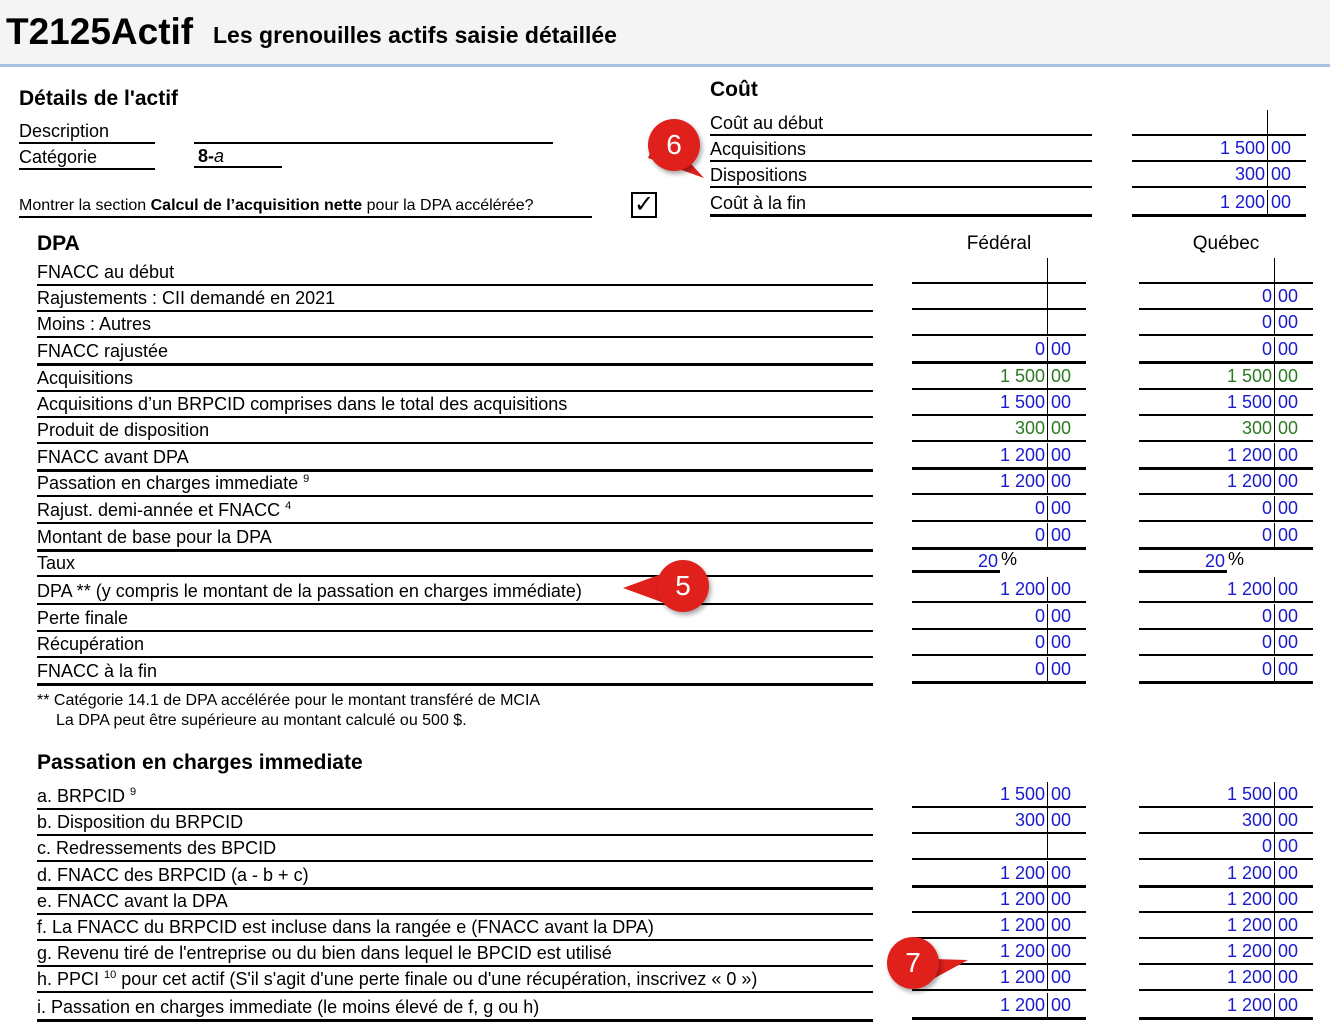  I want to click on cost-row-label: Coût au début, so click(901, 124).